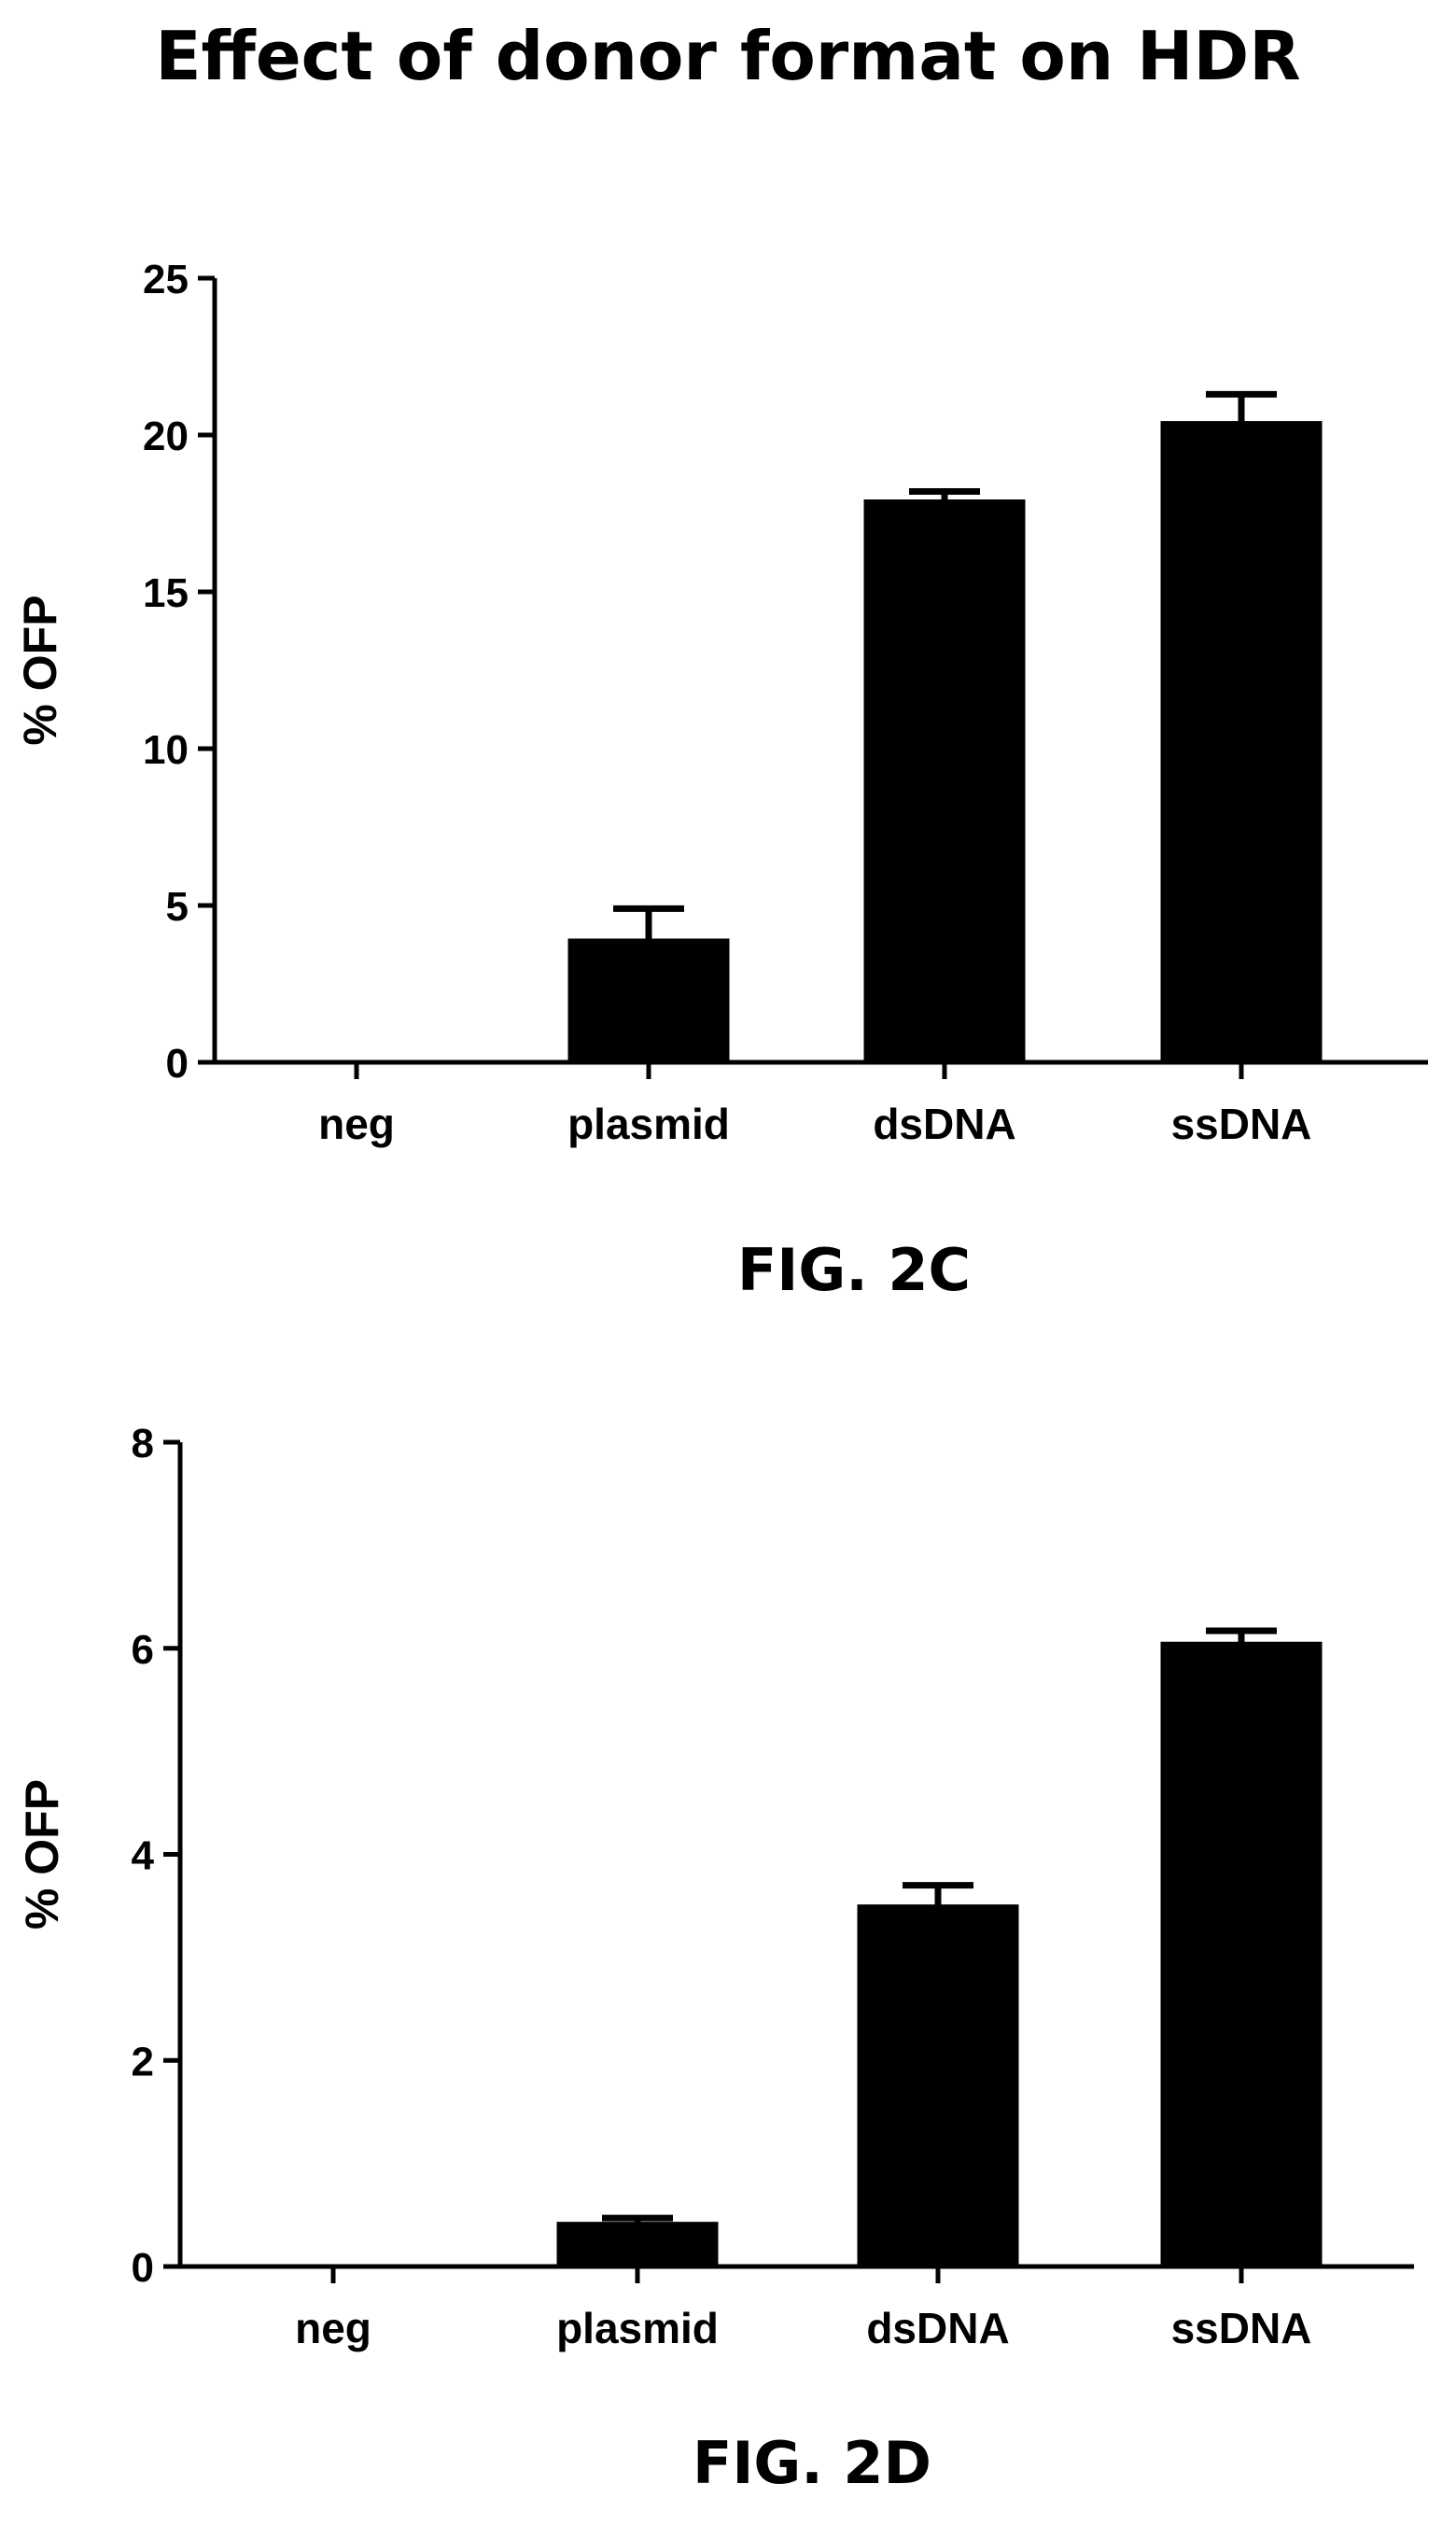 The image size is (1456, 2526). What do you see at coordinates (854, 1270) in the screenshot?
I see `figure-caption-2c: FIG. 2C` at bounding box center [854, 1270].